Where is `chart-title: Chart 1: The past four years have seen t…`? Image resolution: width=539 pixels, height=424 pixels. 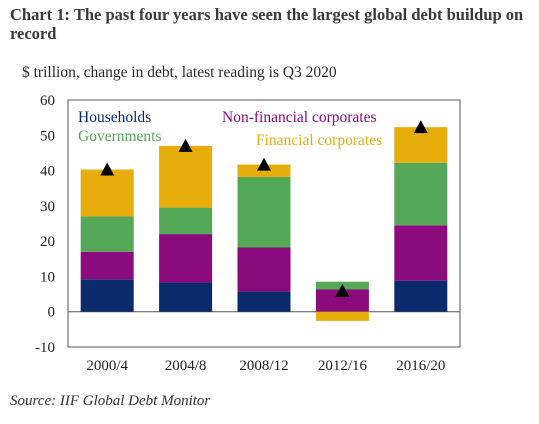 chart-title: Chart 1: The past four years have seen t… is located at coordinates (267, 24).